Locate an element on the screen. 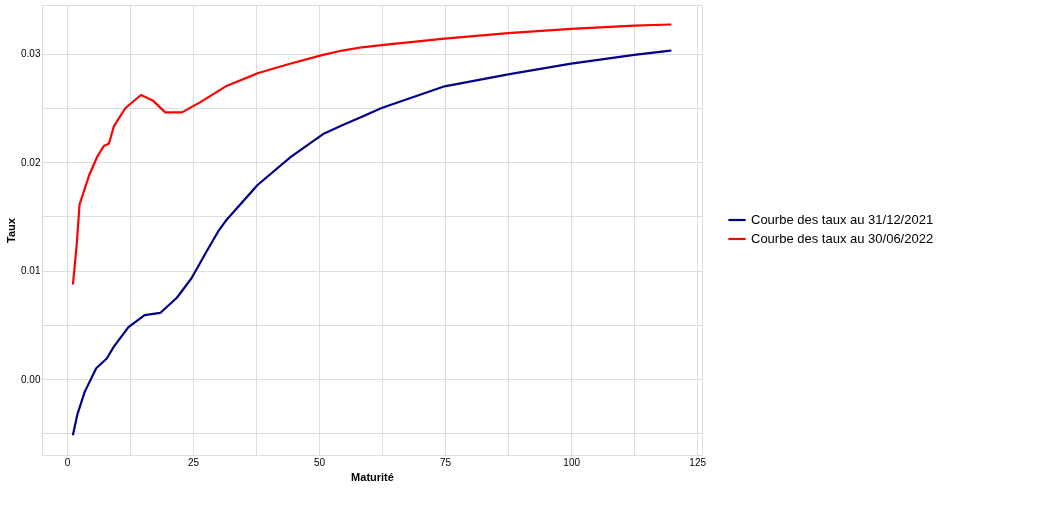 The width and height of the screenshot is (1064, 526). x-tick-label: 0 is located at coordinates (67, 462).